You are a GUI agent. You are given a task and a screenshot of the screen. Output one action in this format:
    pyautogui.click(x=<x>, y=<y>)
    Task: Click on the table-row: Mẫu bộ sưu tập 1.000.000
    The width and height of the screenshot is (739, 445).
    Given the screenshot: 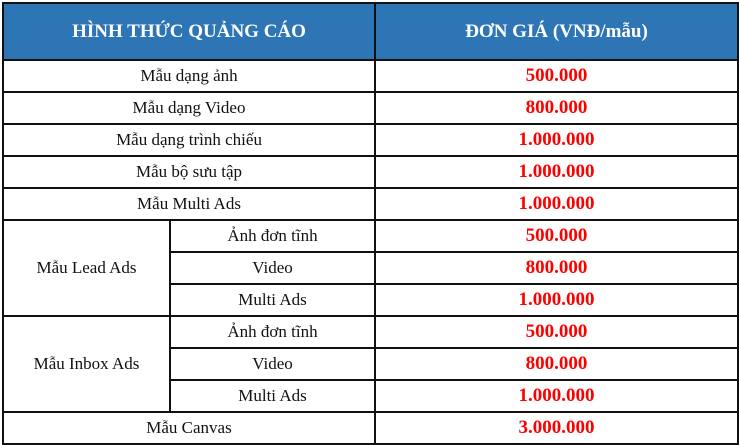 What is the action you would take?
    pyautogui.click(x=370, y=172)
    